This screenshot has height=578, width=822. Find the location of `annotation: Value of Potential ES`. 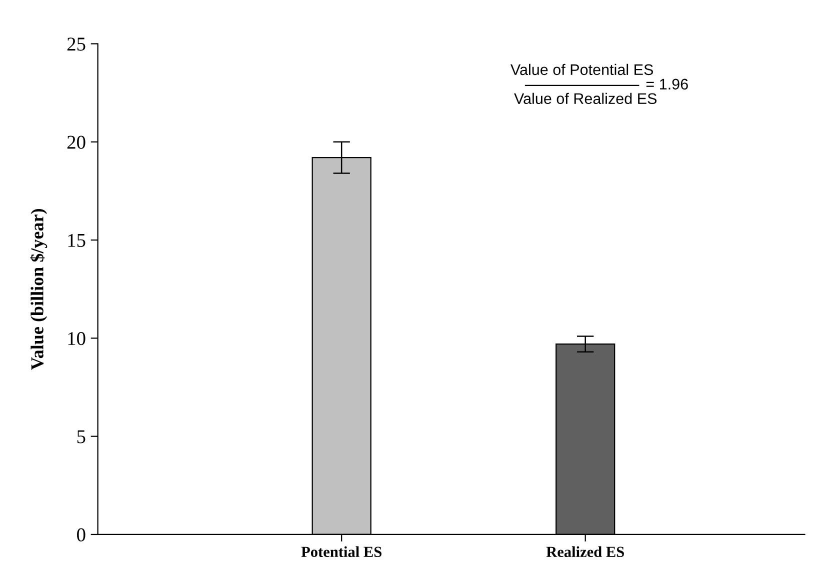

annotation: Value of Potential ES is located at coordinates (581, 70).